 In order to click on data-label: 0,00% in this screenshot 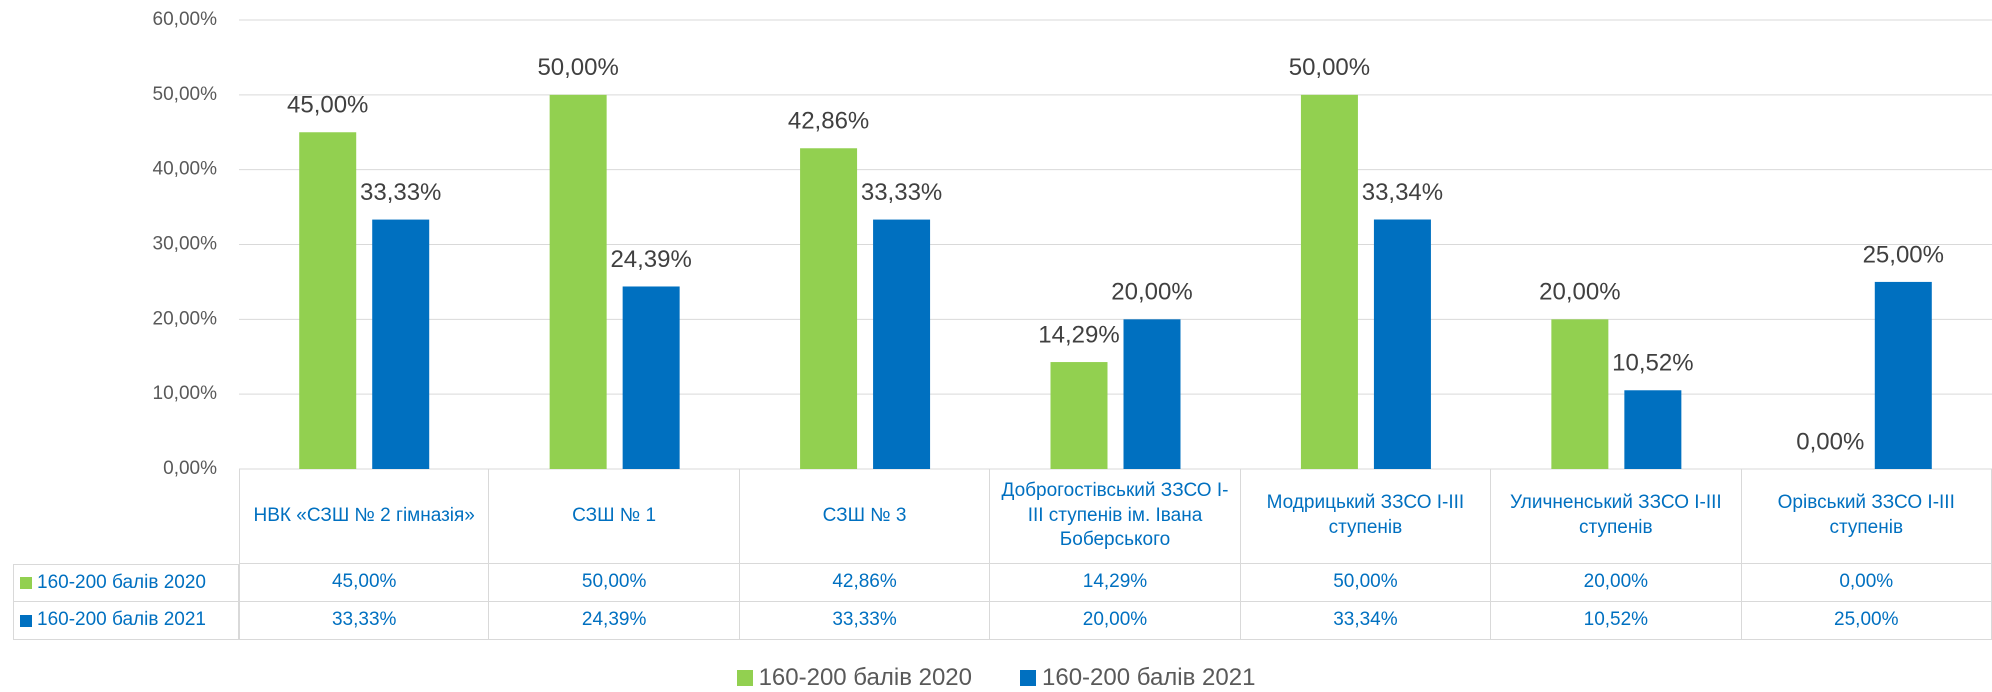, I will do `click(1830, 441)`.